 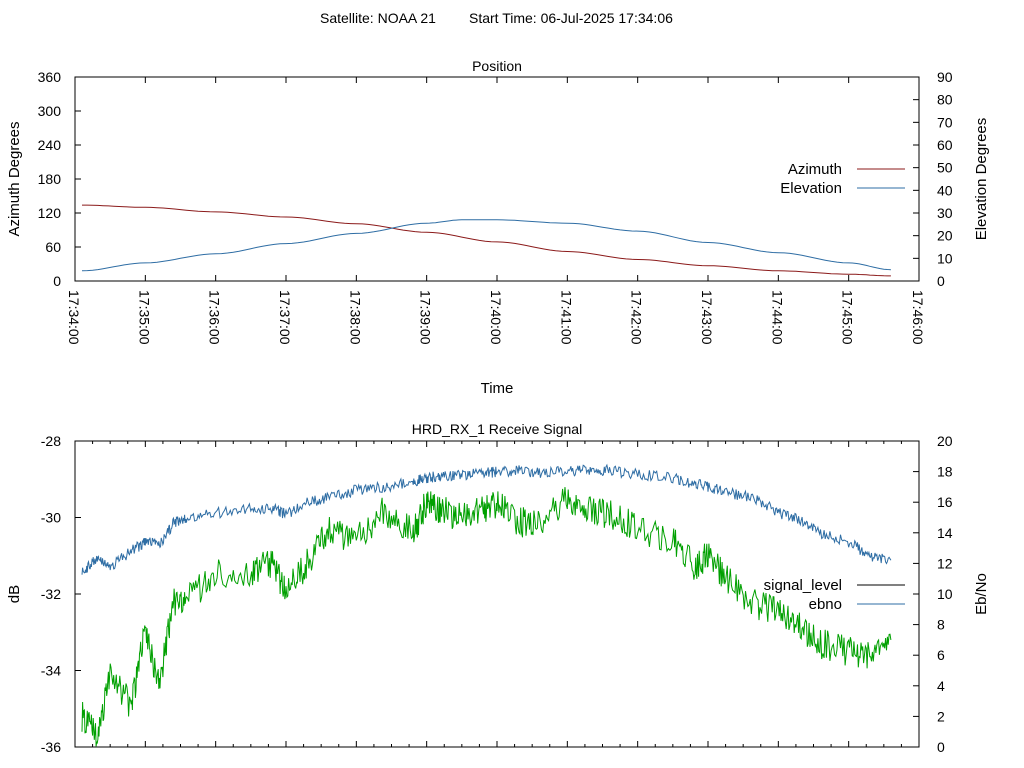 I want to click on left-tick-label: 60, so click(x=53, y=247).